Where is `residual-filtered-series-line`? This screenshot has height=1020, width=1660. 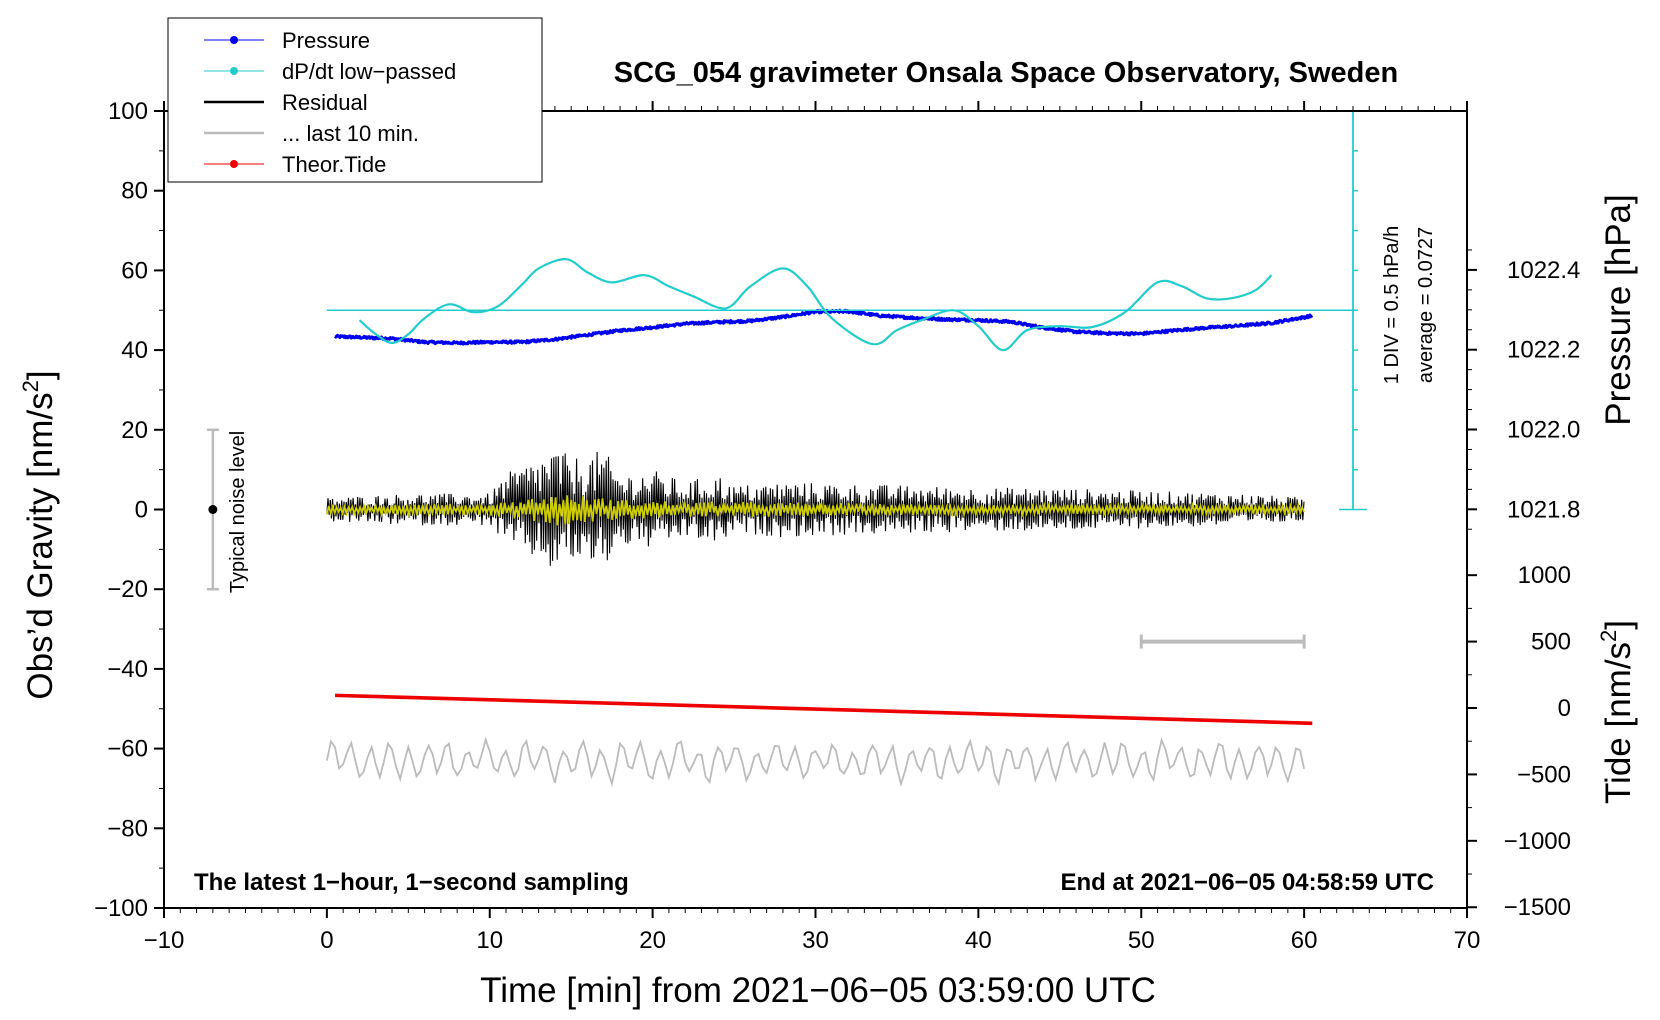 residual-filtered-series-line is located at coordinates (815, 510).